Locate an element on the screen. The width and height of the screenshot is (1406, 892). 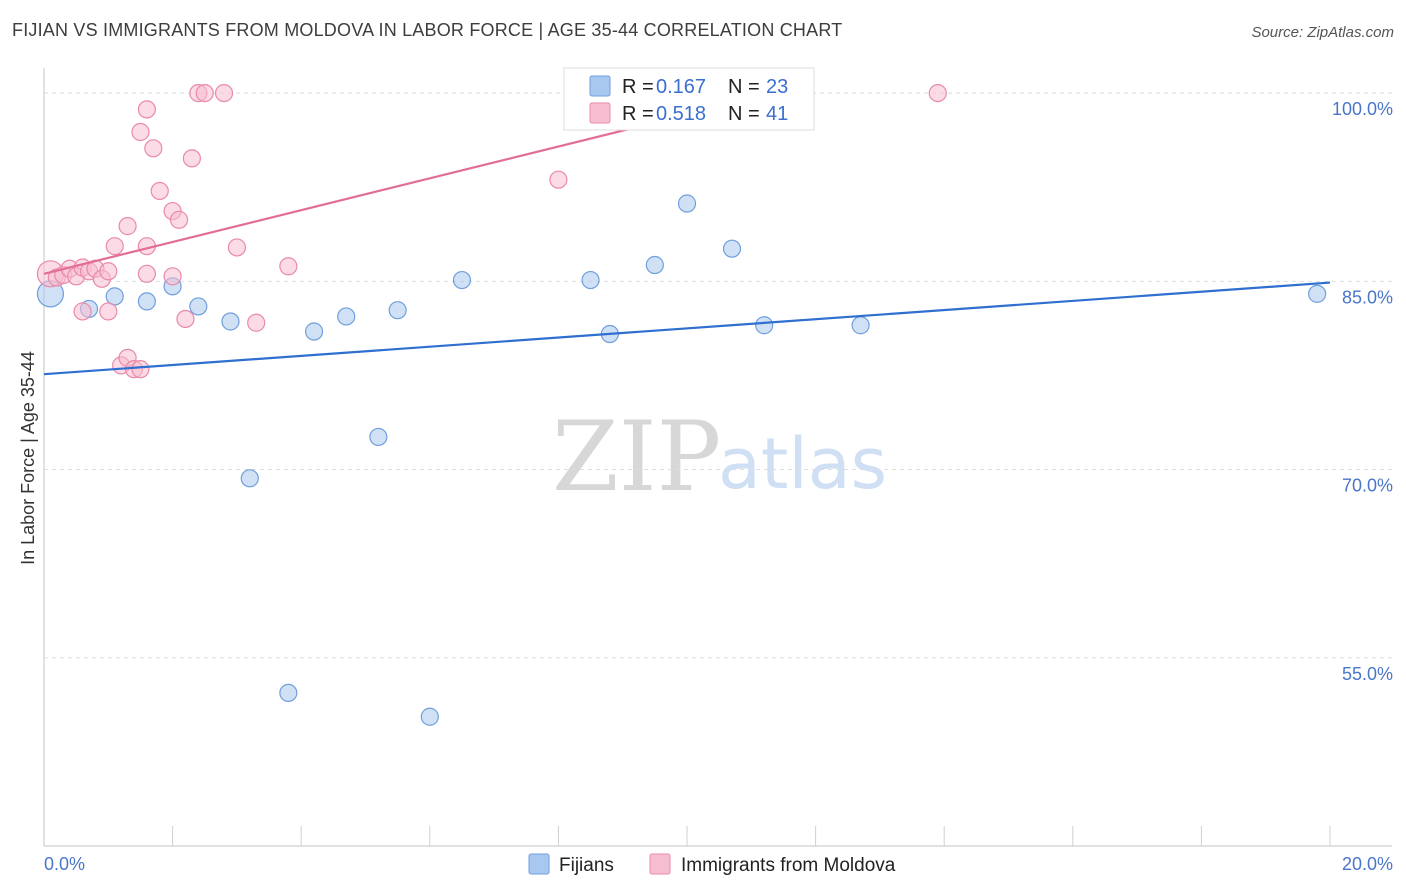
y-tick-label: 55.0% is located at coordinates (1367, 674).